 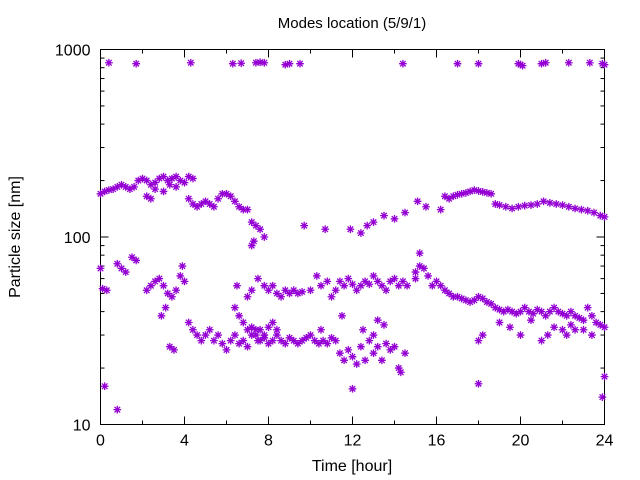 I want to click on x-tick-label: 16, so click(x=437, y=441).